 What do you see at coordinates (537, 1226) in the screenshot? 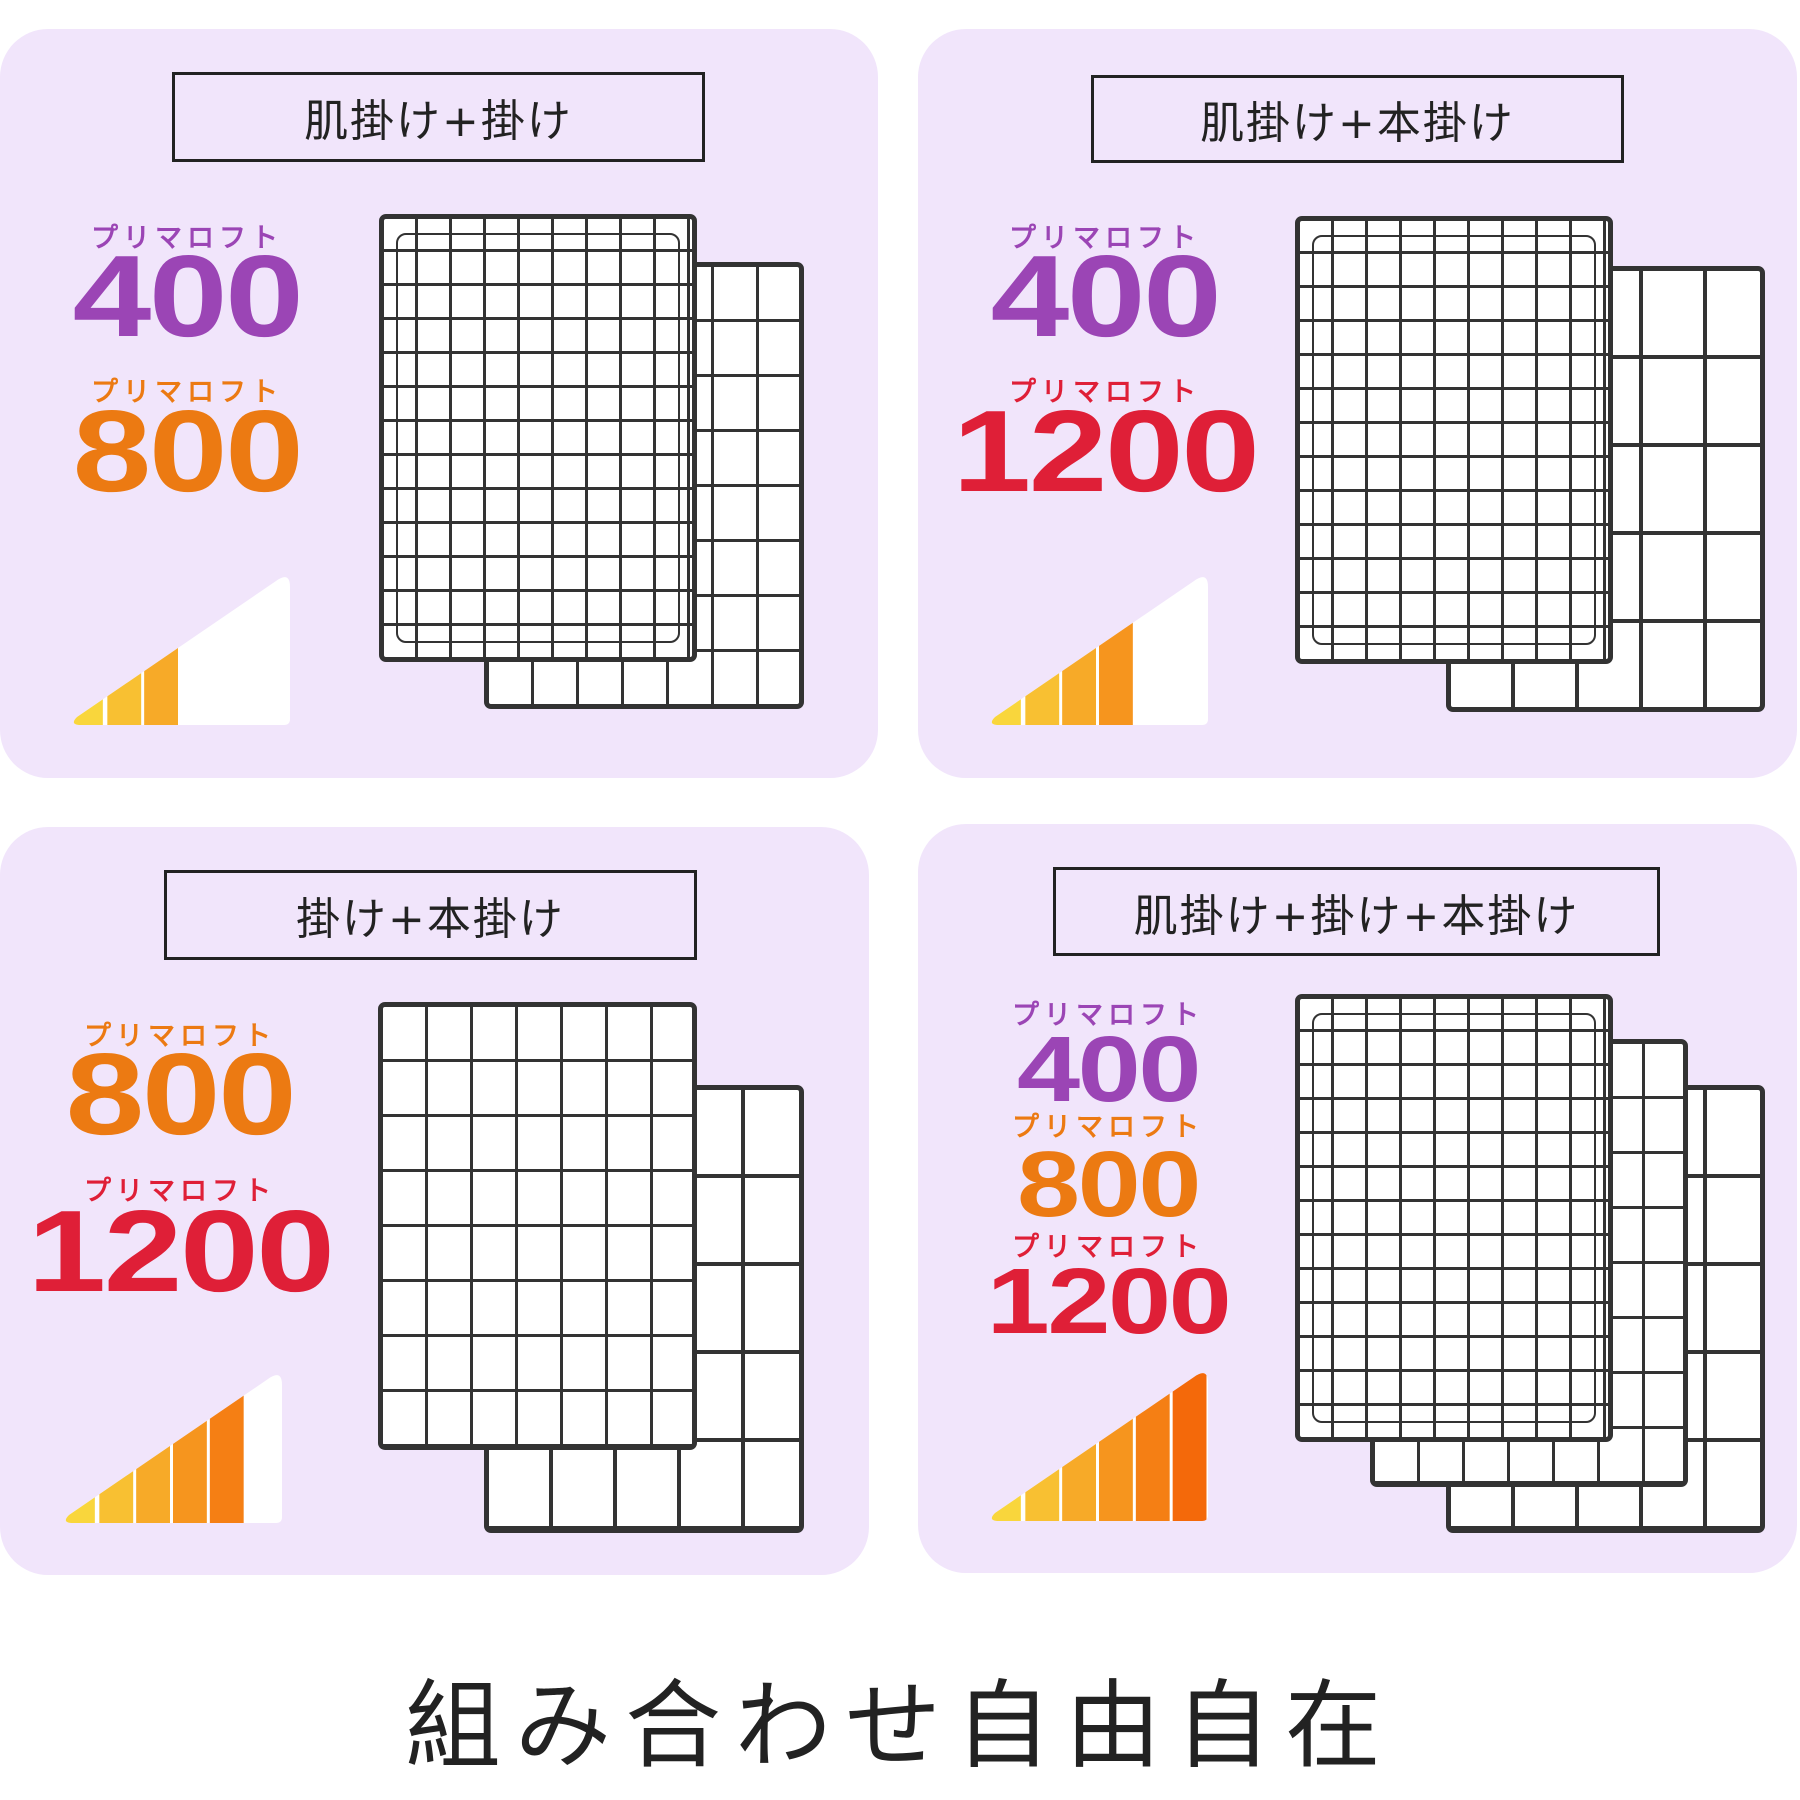
I see `kake-sheet` at bounding box center [537, 1226].